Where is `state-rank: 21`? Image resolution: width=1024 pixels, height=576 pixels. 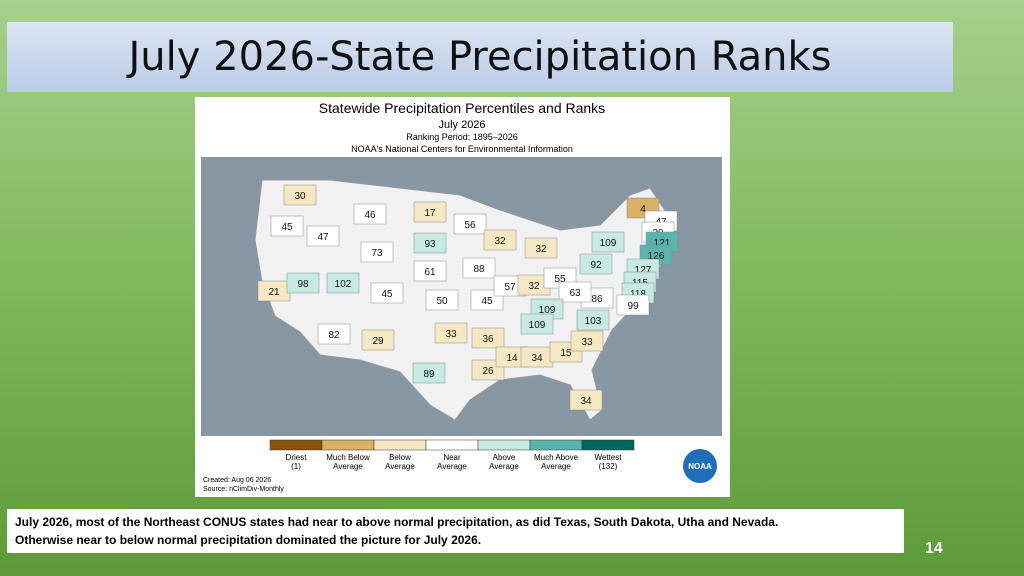 state-rank: 21 is located at coordinates (274, 292).